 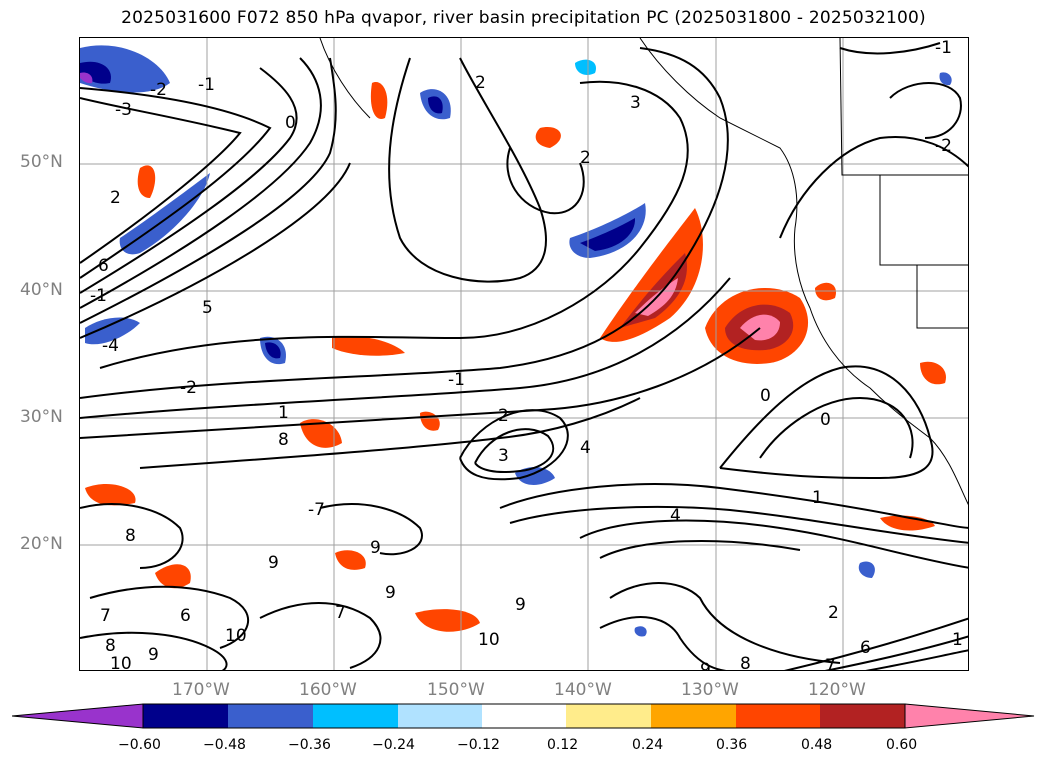 I want to click on colorbar, so click(x=523, y=716).